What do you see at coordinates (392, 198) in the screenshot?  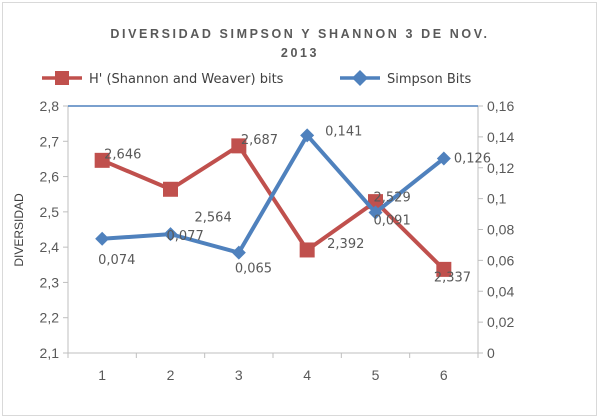 I see `shannon-data-label: 2,529` at bounding box center [392, 198].